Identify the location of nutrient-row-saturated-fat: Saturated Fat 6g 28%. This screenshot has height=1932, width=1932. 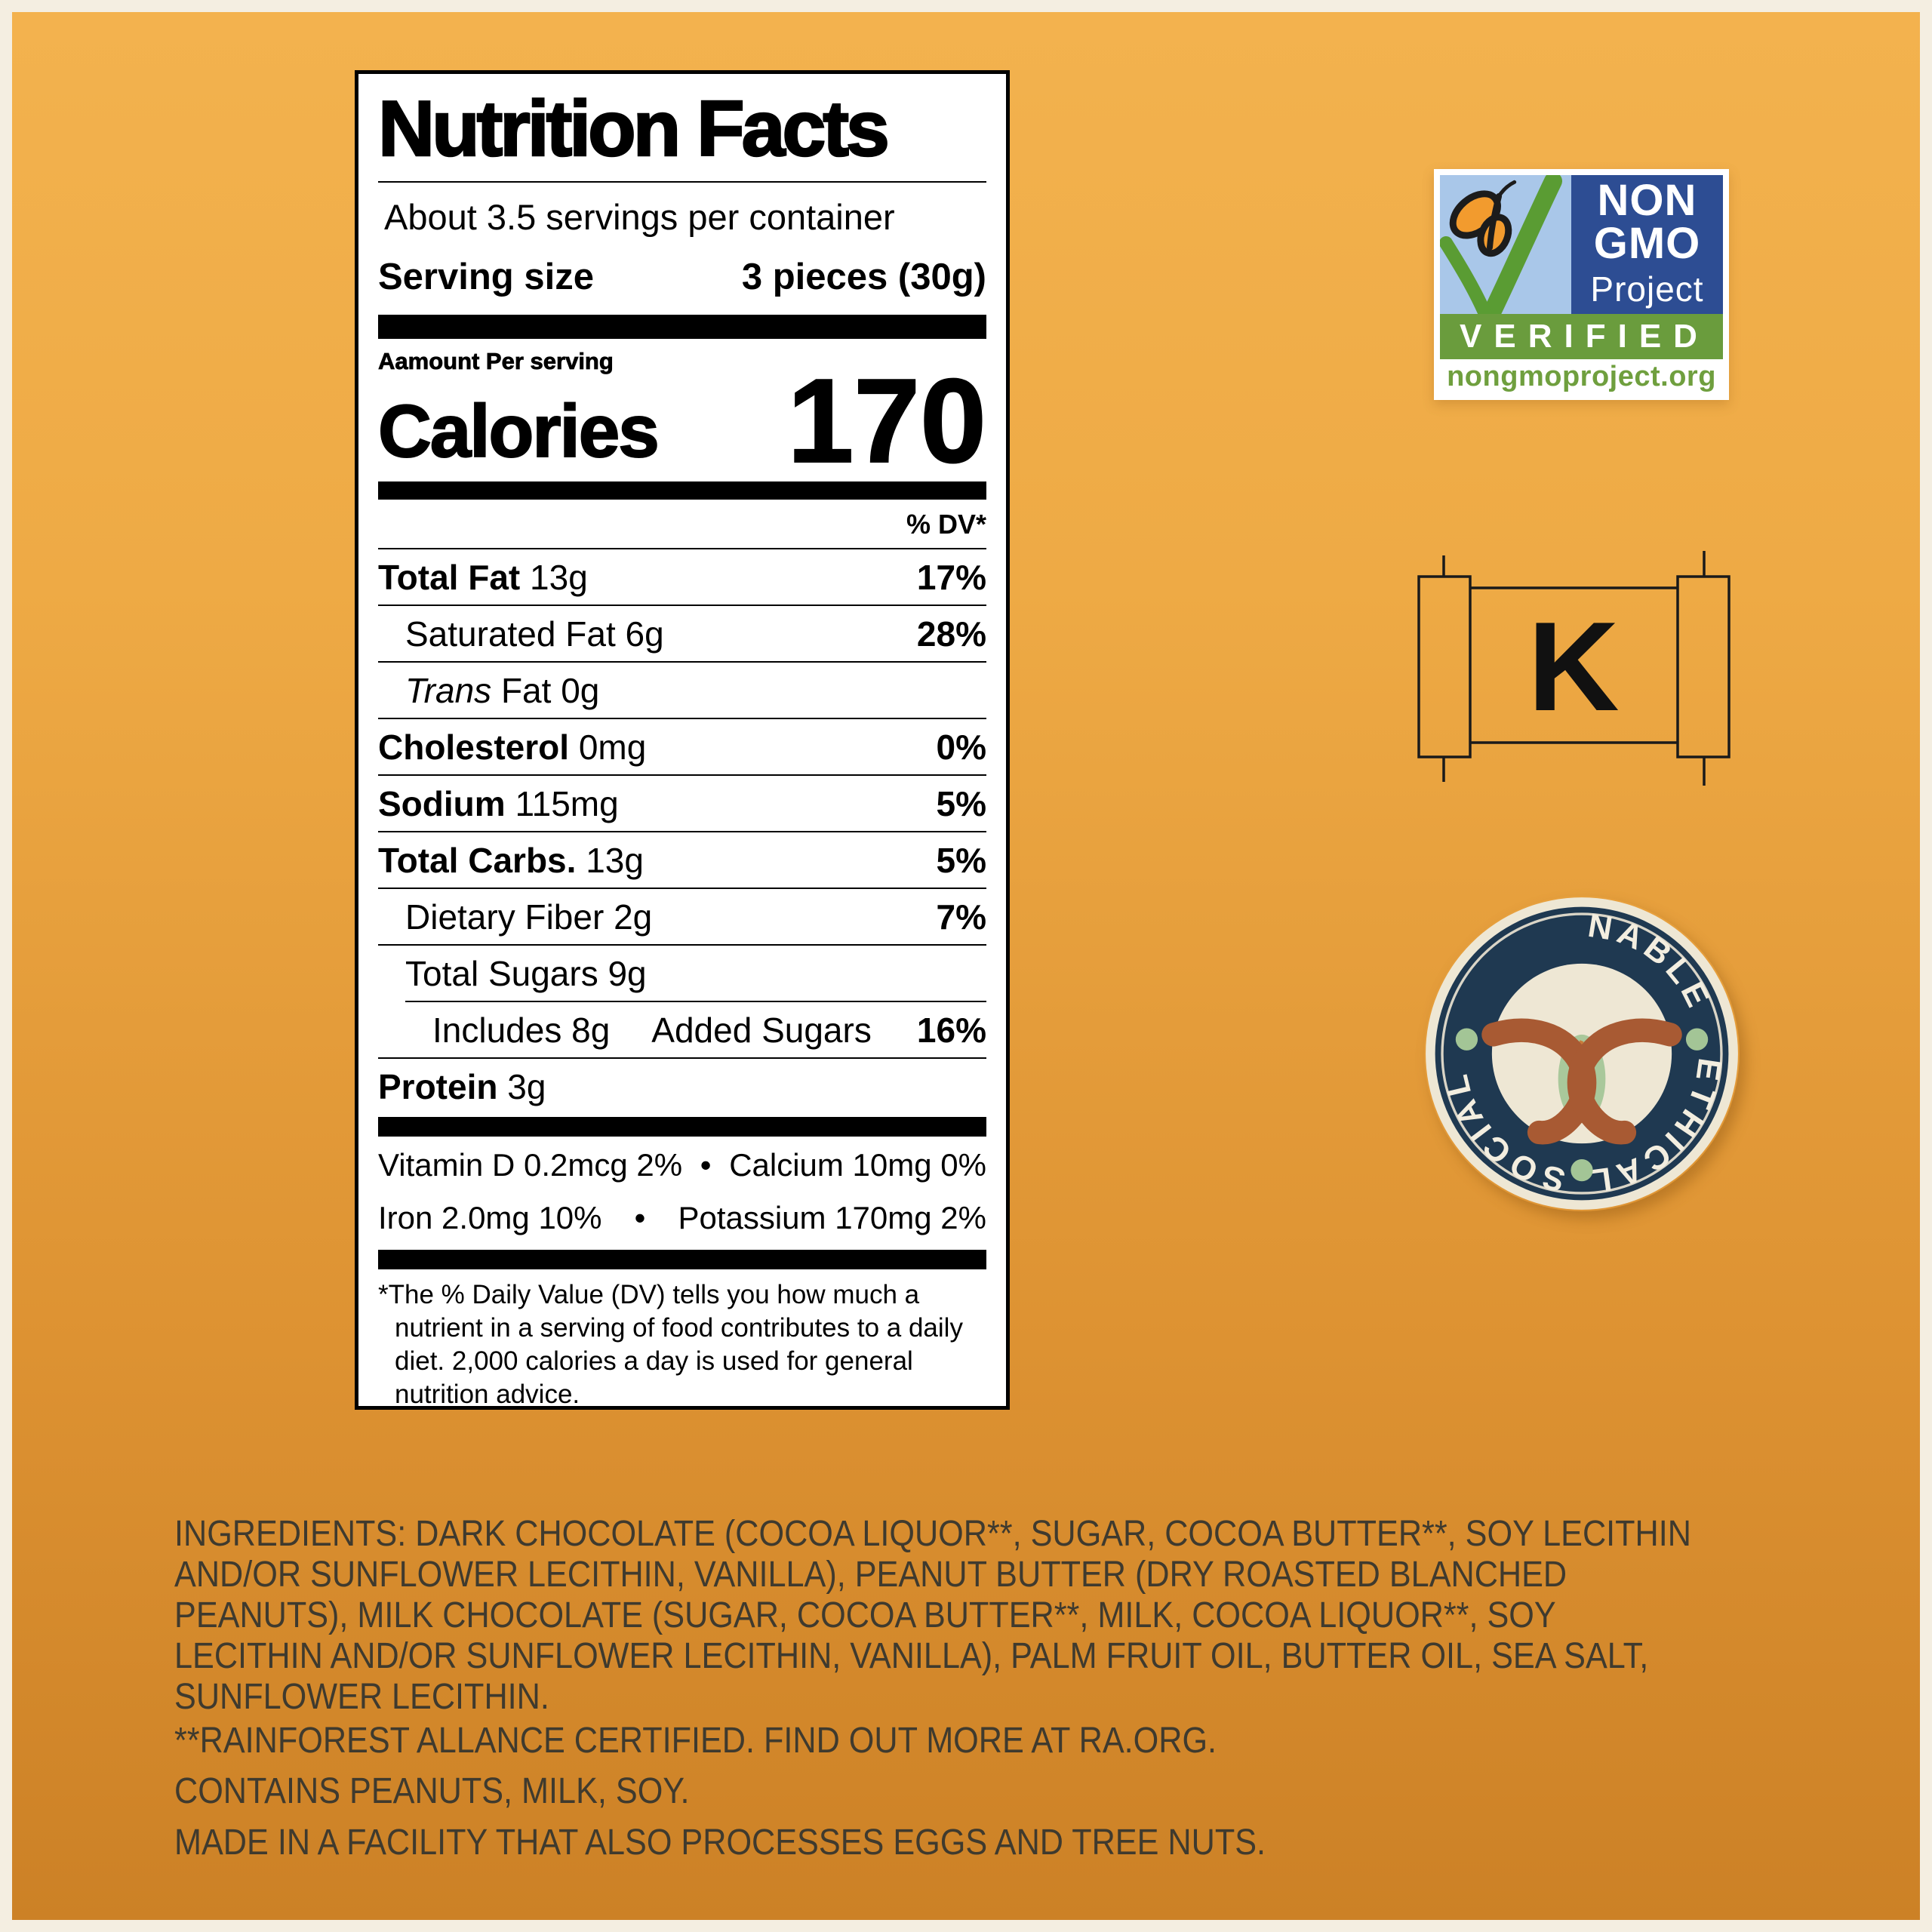
(682, 634).